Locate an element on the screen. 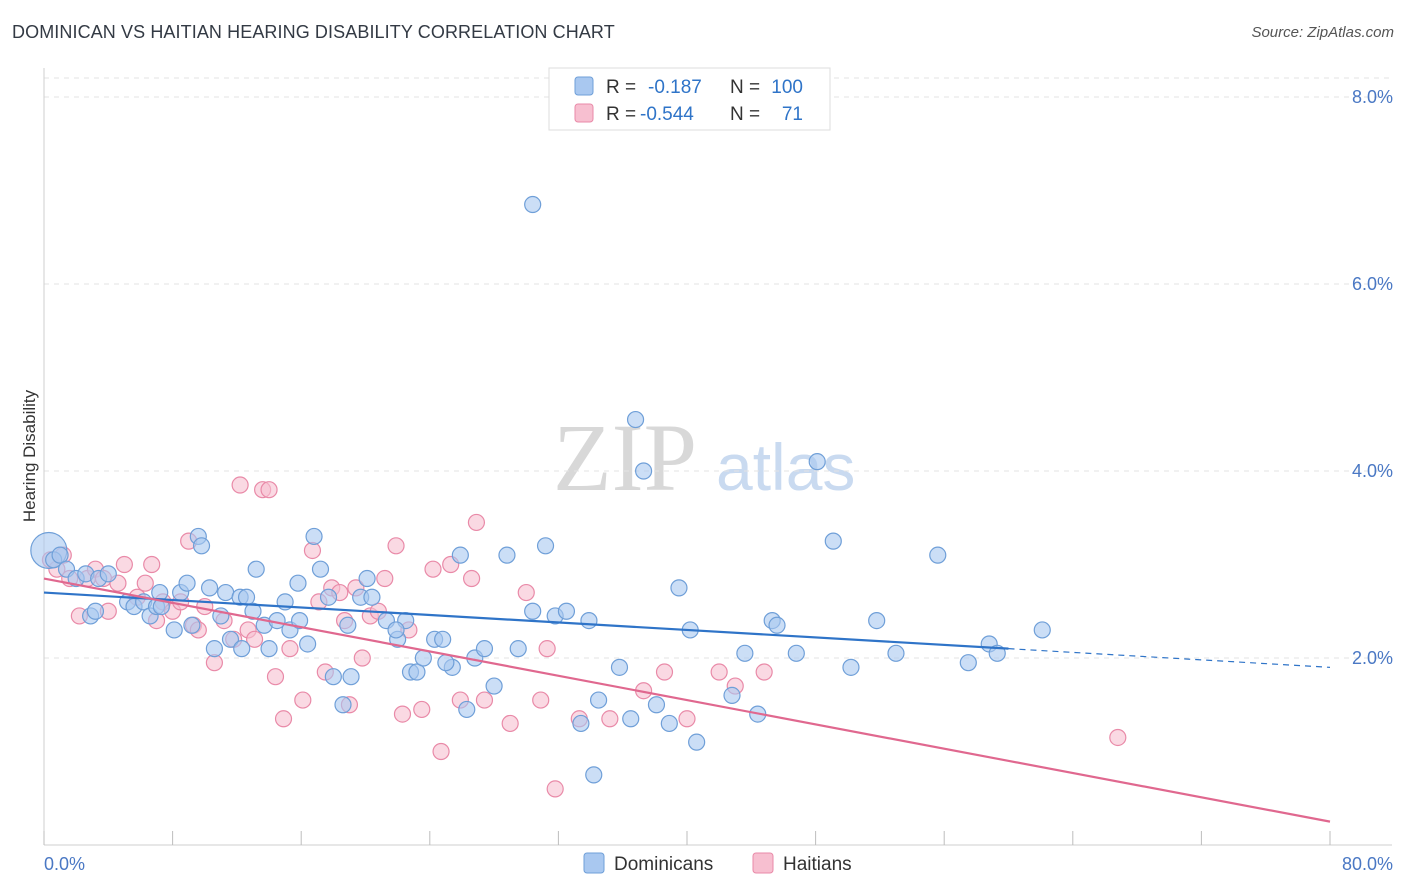 The image size is (1406, 892). watermark-zip: ZIP is located at coordinates (625, 457).